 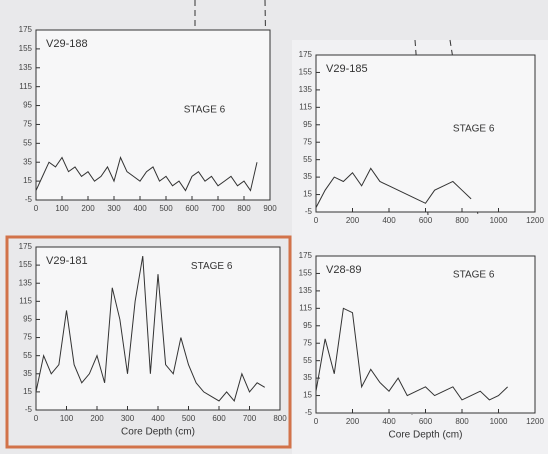 I want to click on x-tick-label: 900, so click(x=270, y=208).